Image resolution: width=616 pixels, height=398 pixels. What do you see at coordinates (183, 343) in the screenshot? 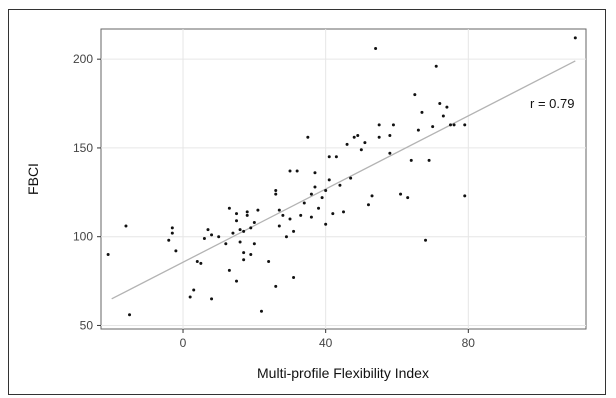
I see `x-tick-label: 0` at bounding box center [183, 343].